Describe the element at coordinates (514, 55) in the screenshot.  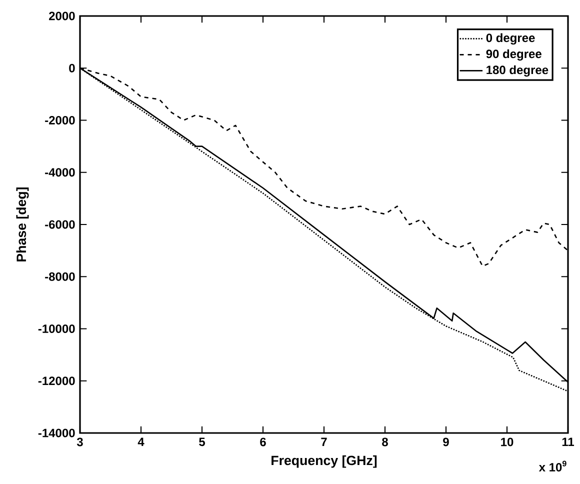
I see `legend-label: 90 degree` at that location.